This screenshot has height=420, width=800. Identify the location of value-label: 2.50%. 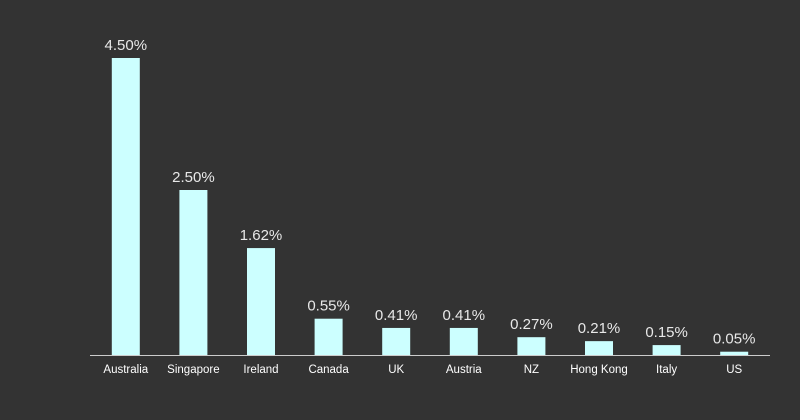
(193, 177).